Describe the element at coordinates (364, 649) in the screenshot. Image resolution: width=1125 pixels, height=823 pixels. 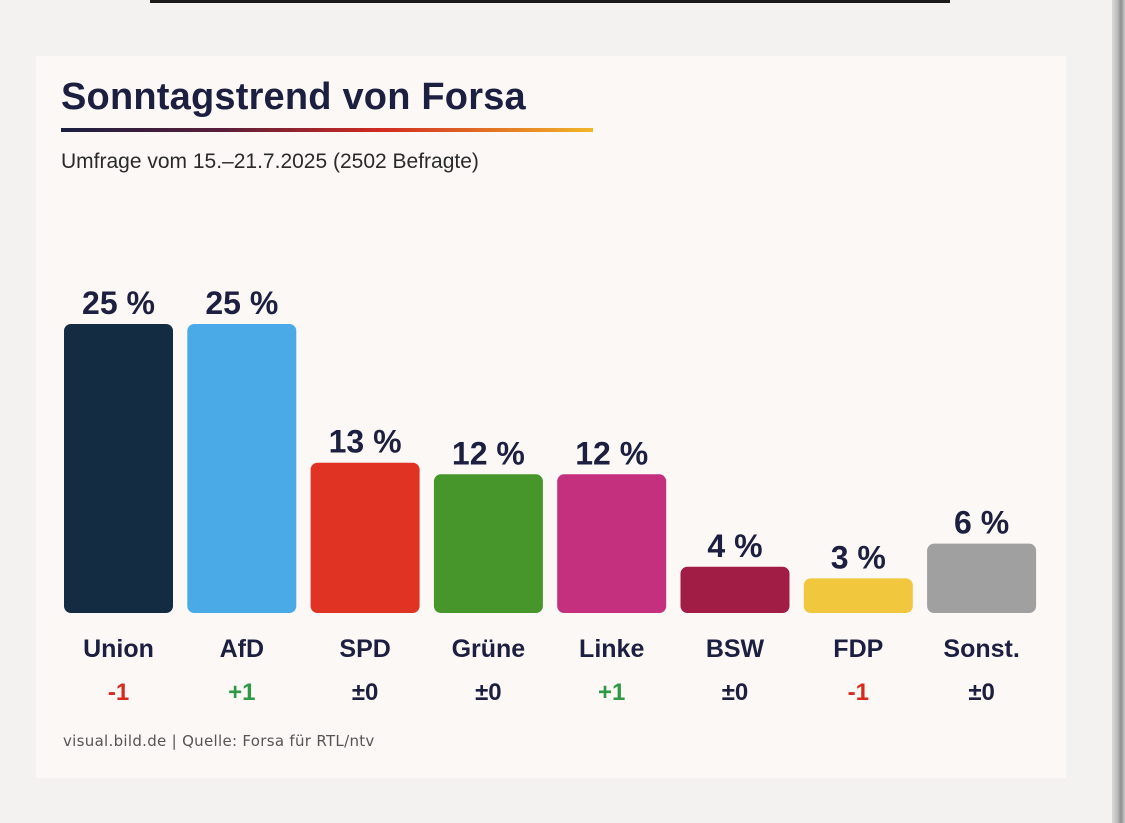
I see `category-label: SPD` at that location.